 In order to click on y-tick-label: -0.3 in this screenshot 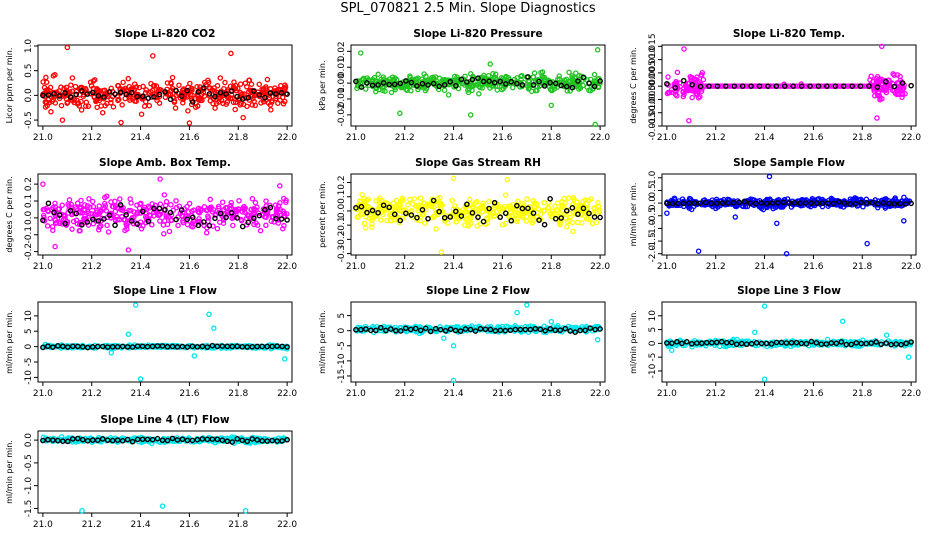, I will do `click(342, 254)`.